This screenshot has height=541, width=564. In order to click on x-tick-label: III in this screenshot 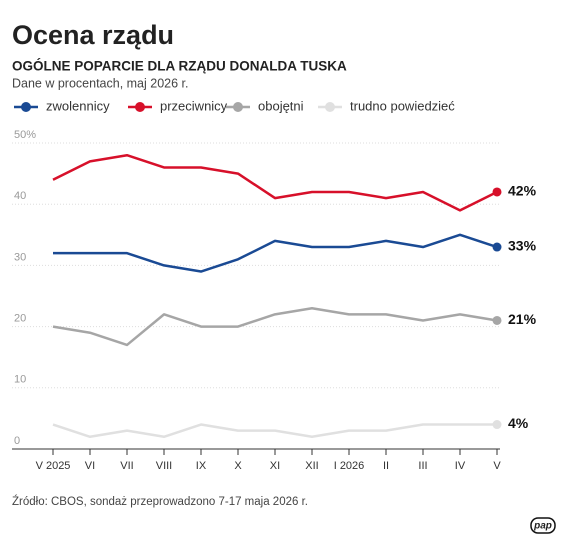, I will do `click(422, 466)`.